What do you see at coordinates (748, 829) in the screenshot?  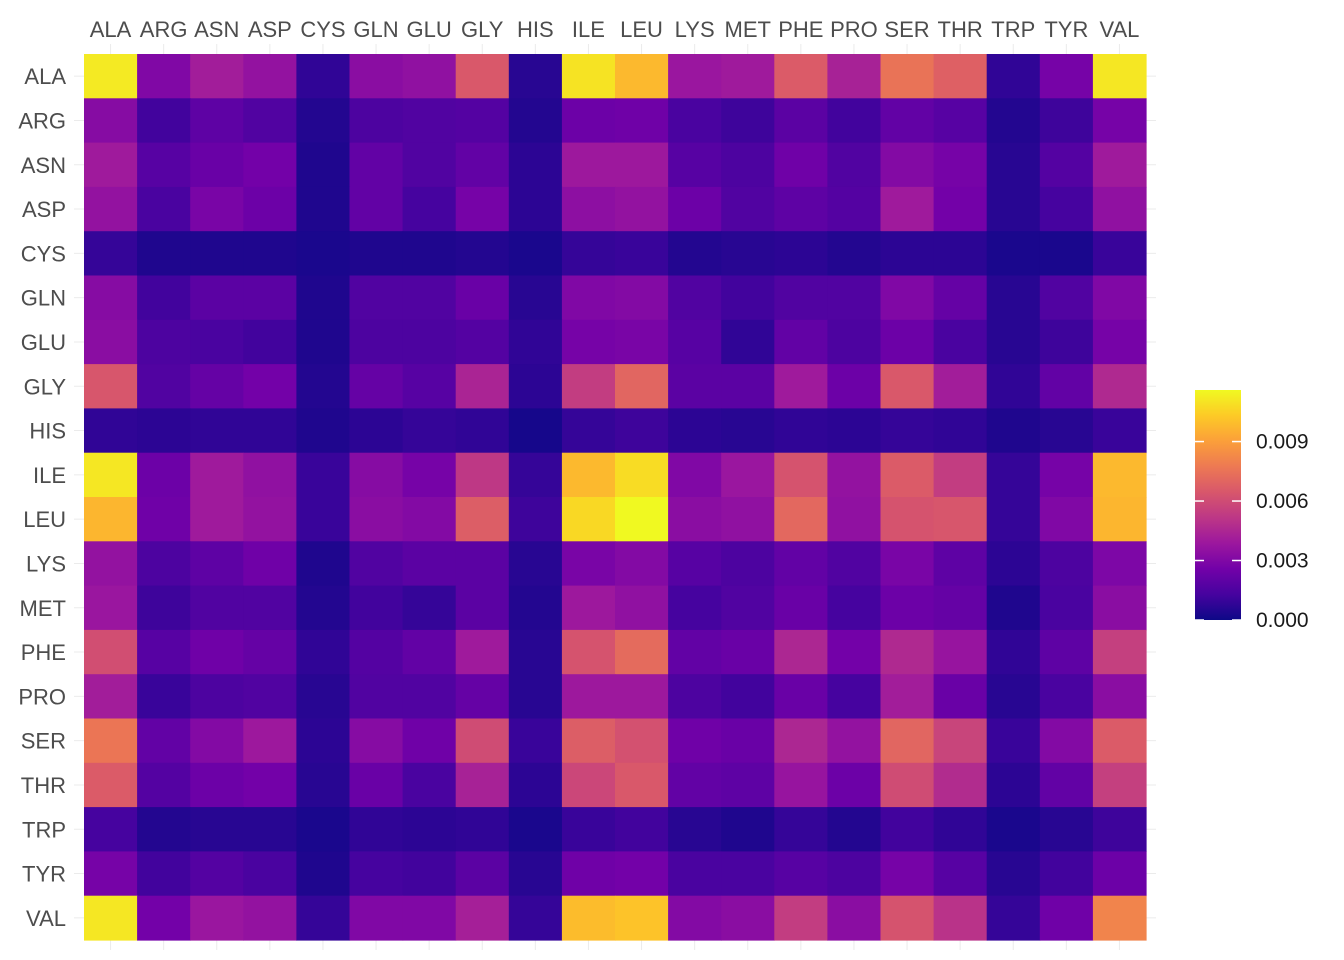 I see `heatmap-cell-trp-met` at bounding box center [748, 829].